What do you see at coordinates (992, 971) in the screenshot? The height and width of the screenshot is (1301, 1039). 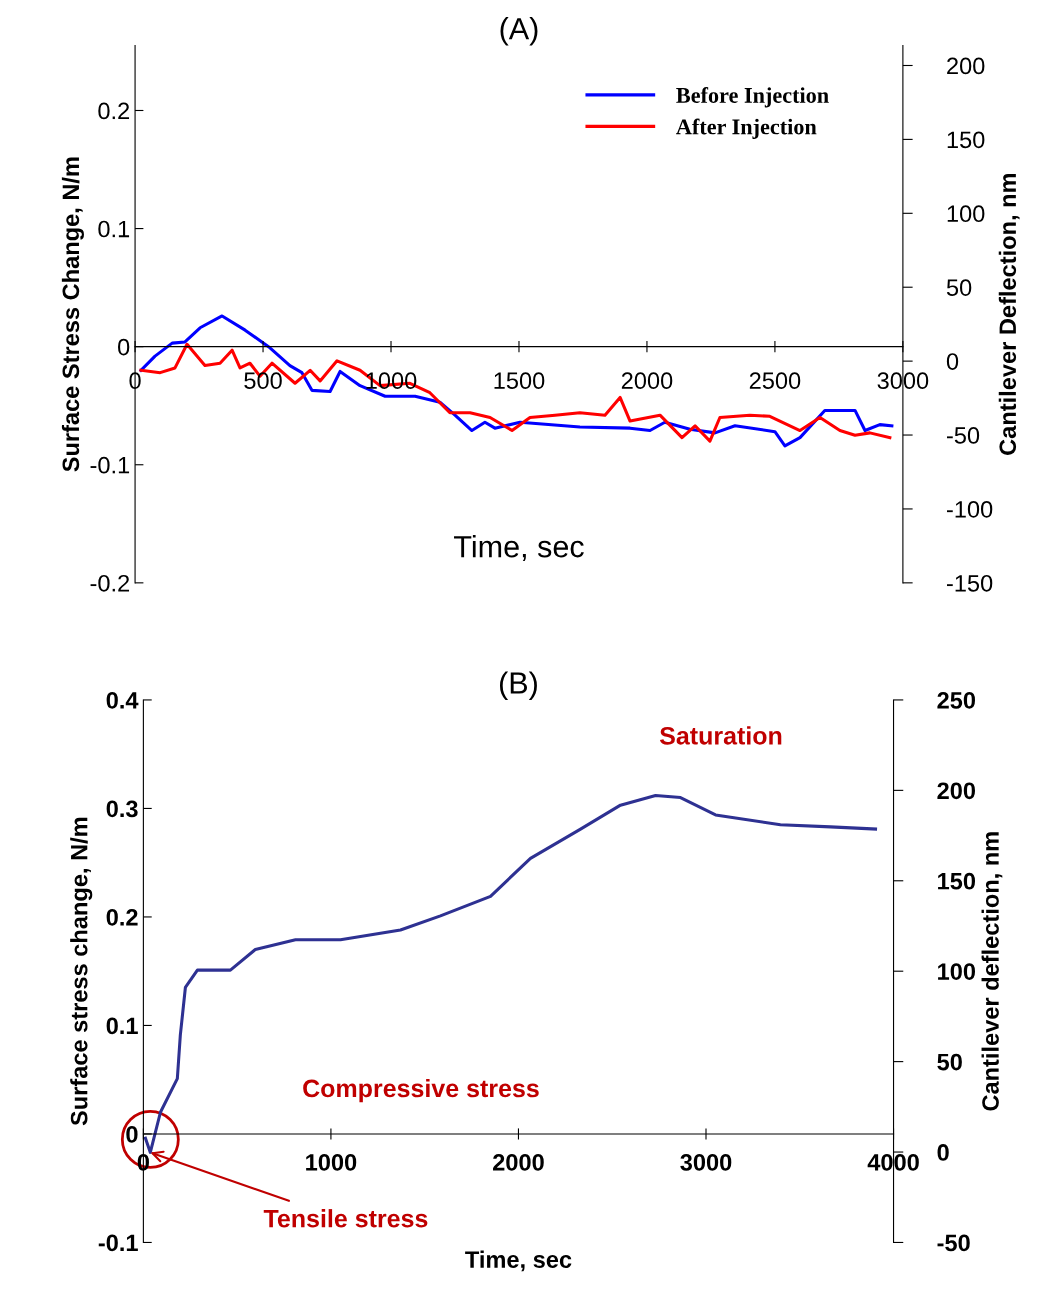 I see `y2-axis-title: Cantilever deflection, nm` at bounding box center [992, 971].